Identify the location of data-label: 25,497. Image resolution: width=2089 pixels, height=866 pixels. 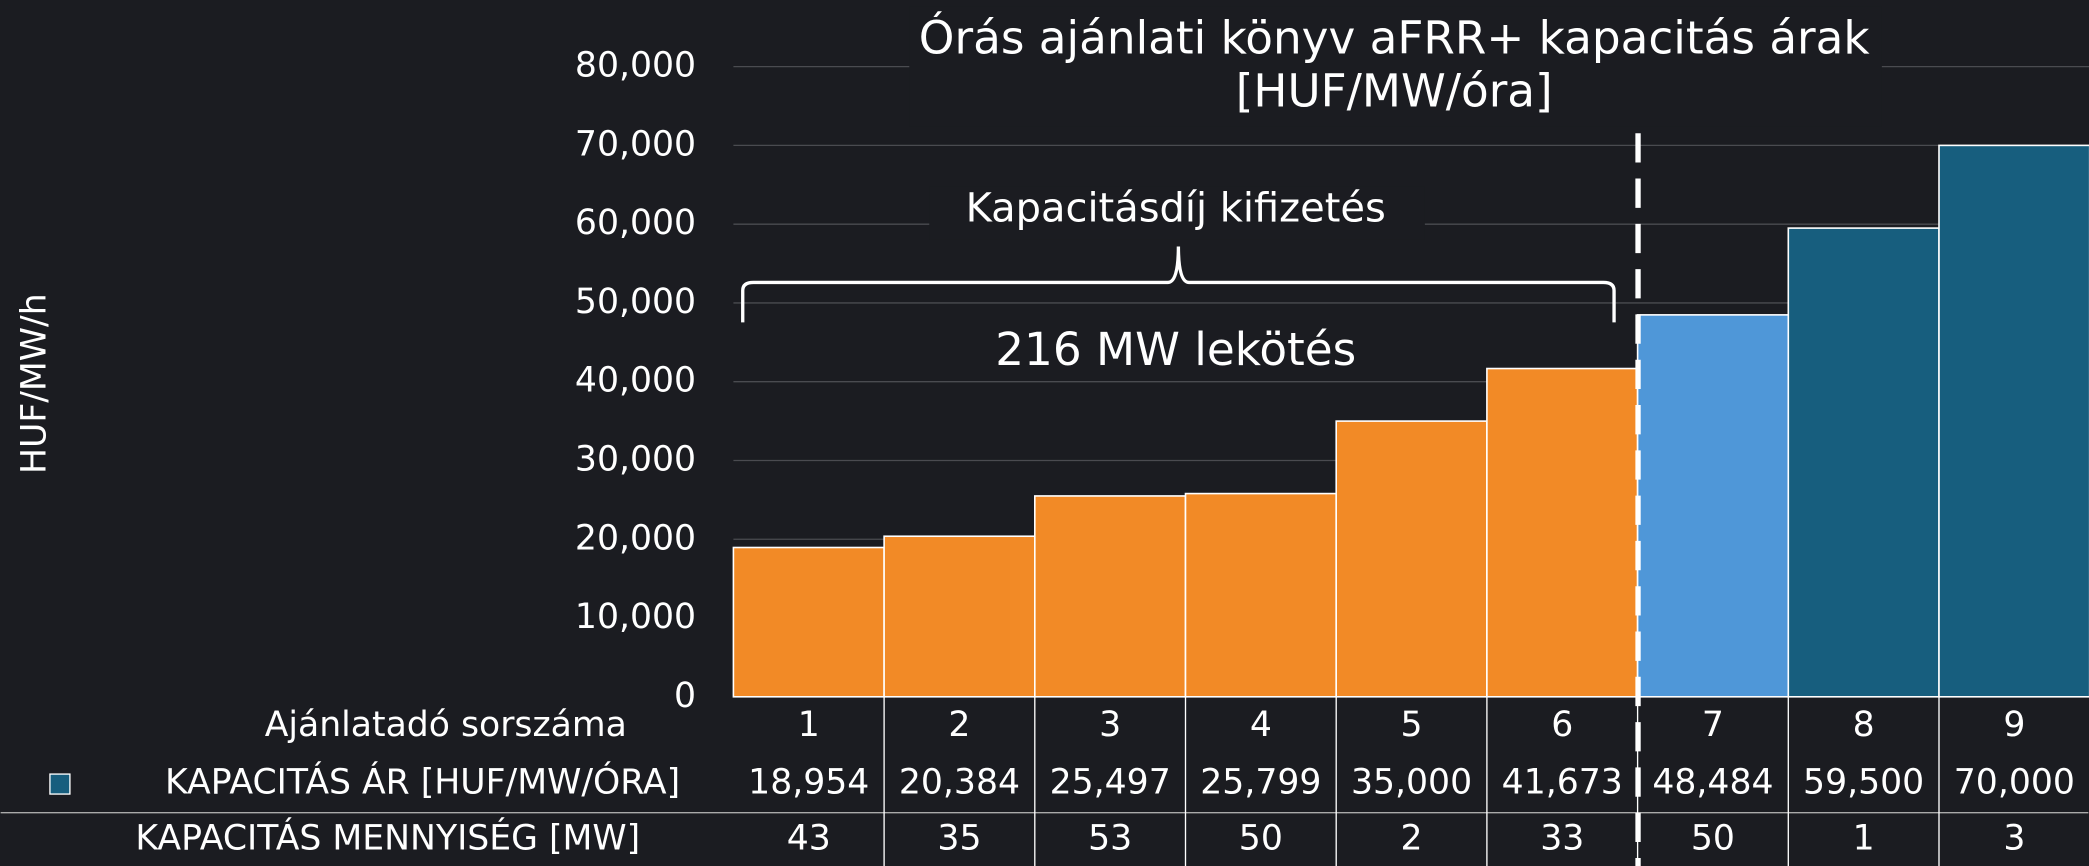
(1110, 782).